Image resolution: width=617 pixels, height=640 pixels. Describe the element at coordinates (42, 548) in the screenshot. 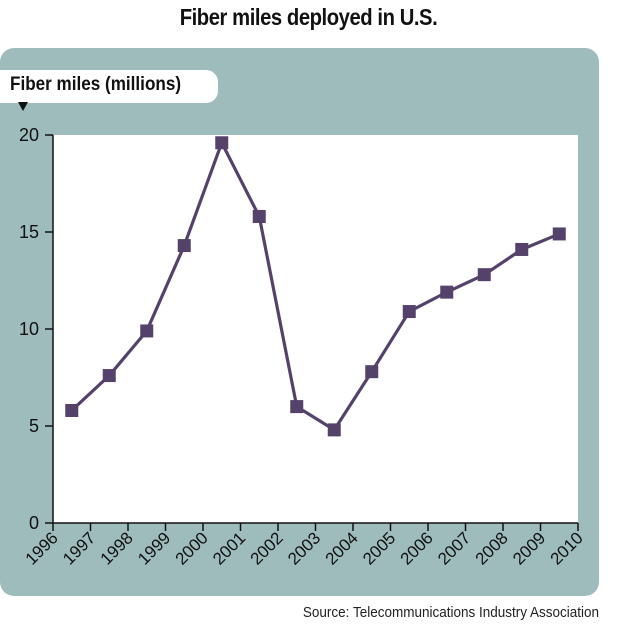

I see `x-tick-label: 1996` at that location.